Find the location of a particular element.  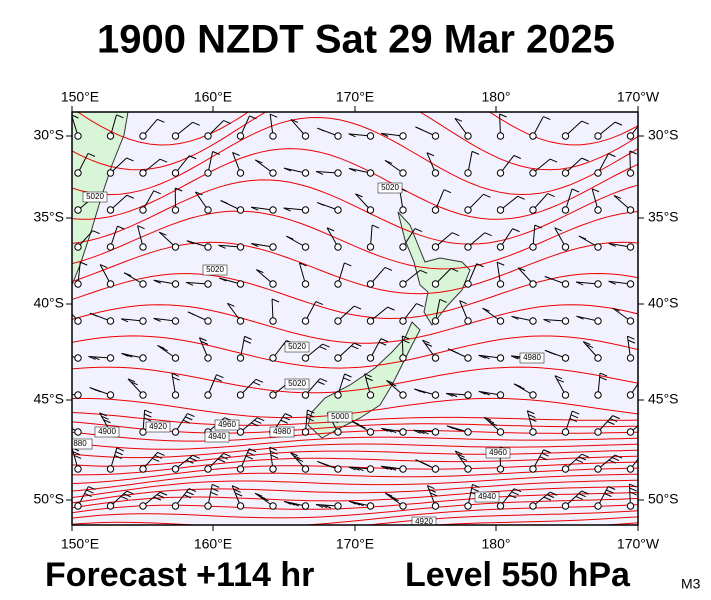

contour-label: 5020 is located at coordinates (95, 196).